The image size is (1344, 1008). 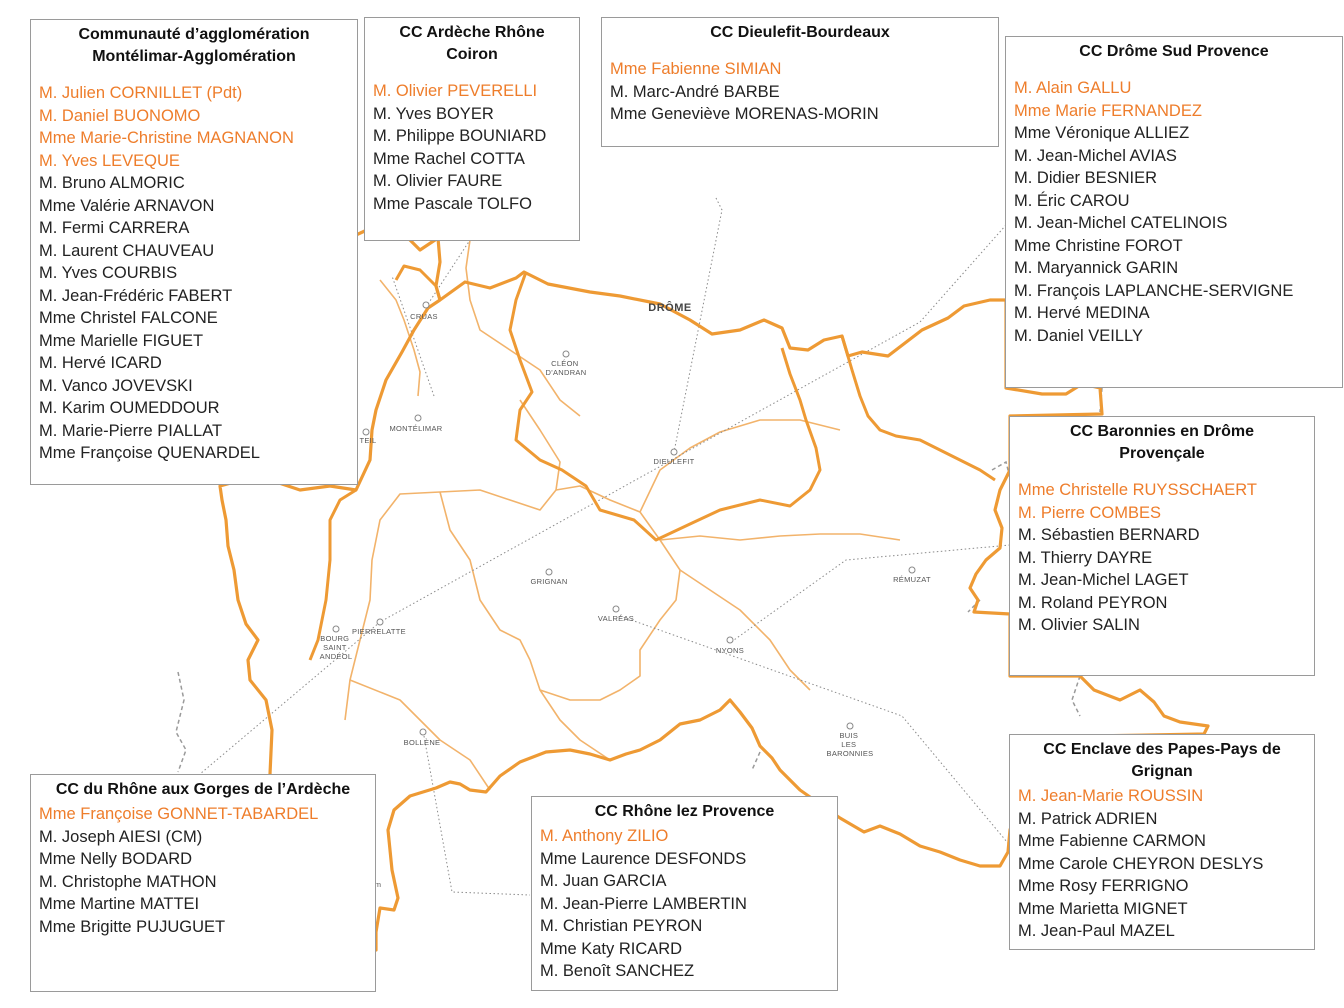 I want to click on town-label: BUIS LES BARONNIES, so click(x=850, y=744).